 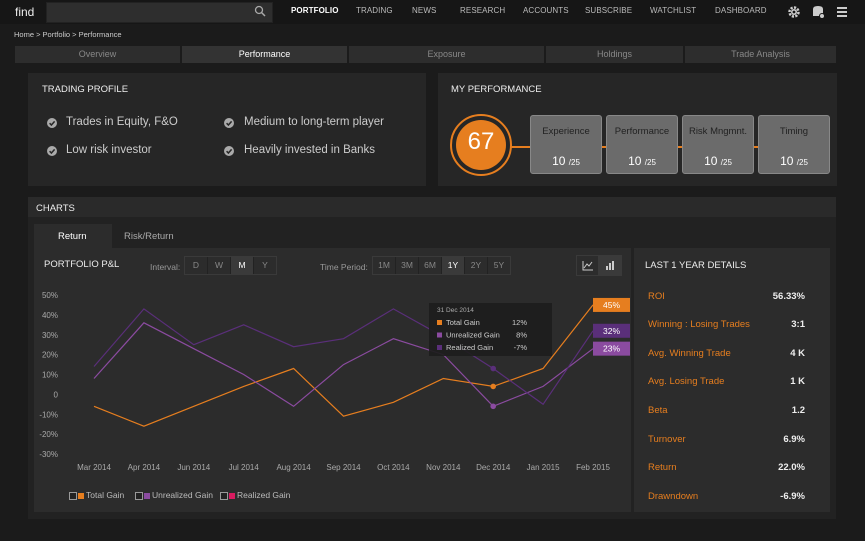 I want to click on line-chart-button, so click(x=588, y=265).